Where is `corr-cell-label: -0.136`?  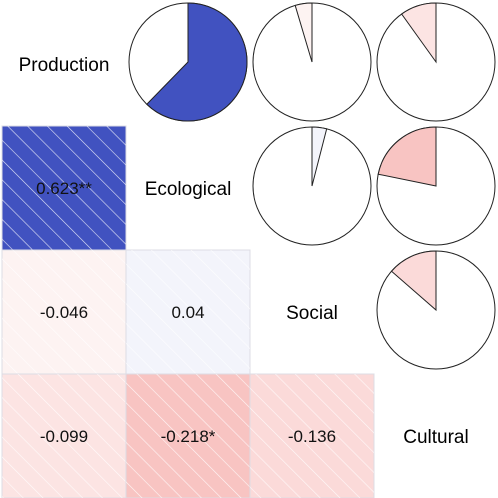 corr-cell-label: -0.136 is located at coordinates (312, 436).